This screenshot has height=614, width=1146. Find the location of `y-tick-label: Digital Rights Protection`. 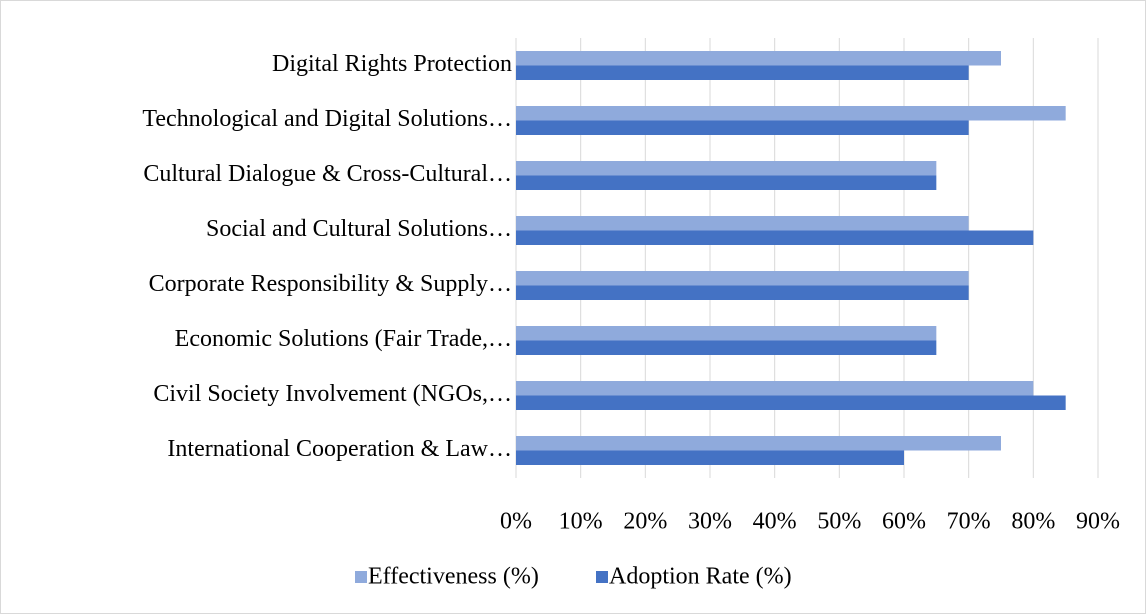

y-tick-label: Digital Rights Protection is located at coordinates (392, 64).